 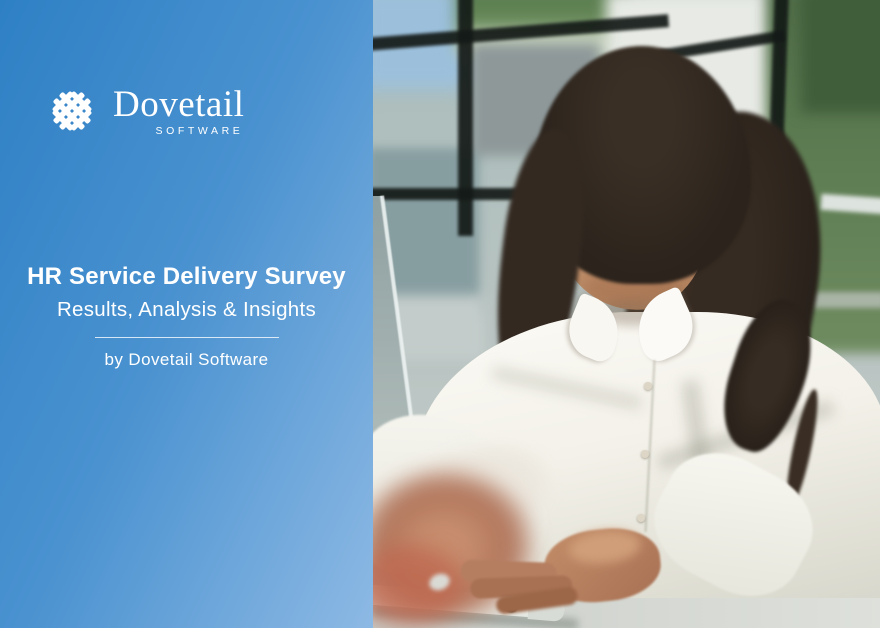 What do you see at coordinates (72, 111) in the screenshot?
I see `dovetail-weave-icon` at bounding box center [72, 111].